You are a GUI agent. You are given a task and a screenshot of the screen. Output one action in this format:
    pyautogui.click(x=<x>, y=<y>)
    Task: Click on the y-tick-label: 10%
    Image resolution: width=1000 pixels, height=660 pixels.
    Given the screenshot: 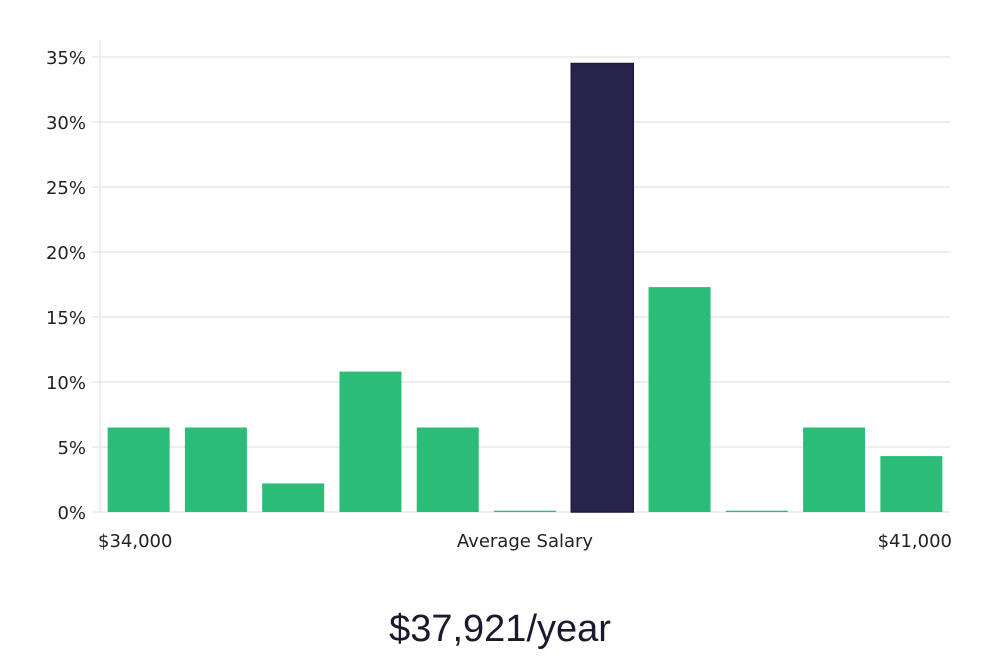 What is the action you would take?
    pyautogui.click(x=66, y=383)
    